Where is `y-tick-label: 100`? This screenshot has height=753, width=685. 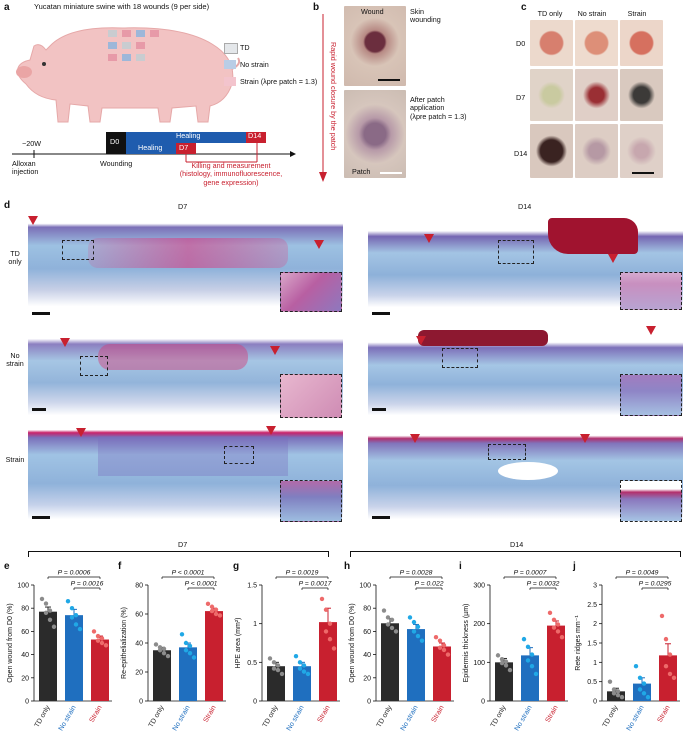 y-tick-label: 100 is located at coordinates (365, 586).